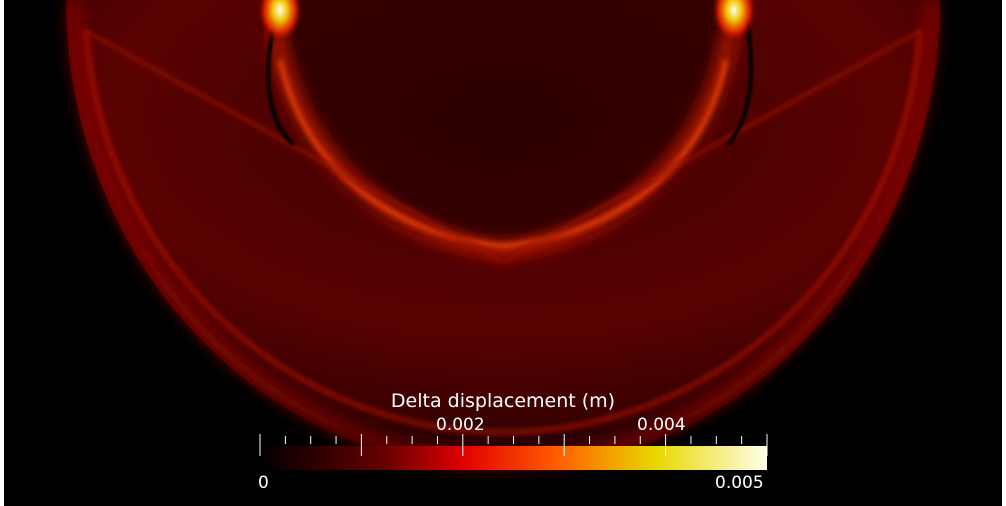 Image resolution: width=1006 pixels, height=506 pixels. I want to click on colorbar-title: Delta displacement (m), so click(503, 401).